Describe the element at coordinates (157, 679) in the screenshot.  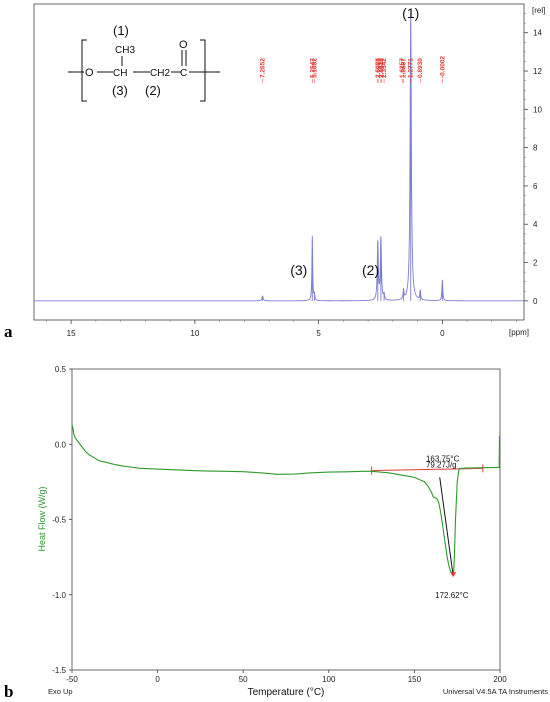
I see `dsc-x-tick-label: 0` at that location.